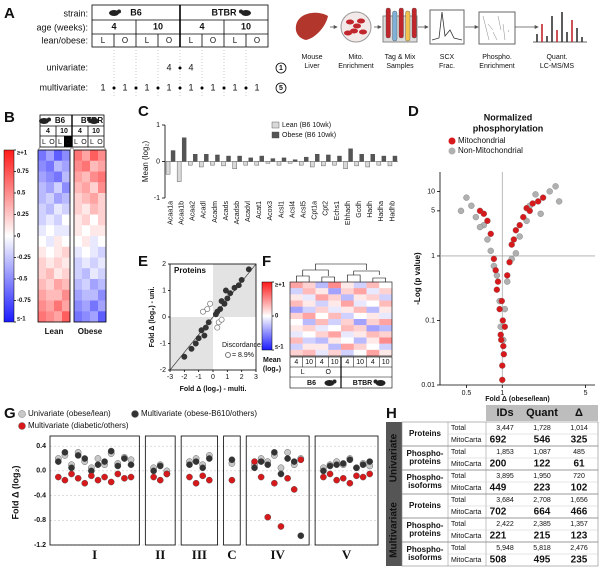  Describe the element at coordinates (400, 66) in the screenshot. I see `step-label: Samples` at that location.